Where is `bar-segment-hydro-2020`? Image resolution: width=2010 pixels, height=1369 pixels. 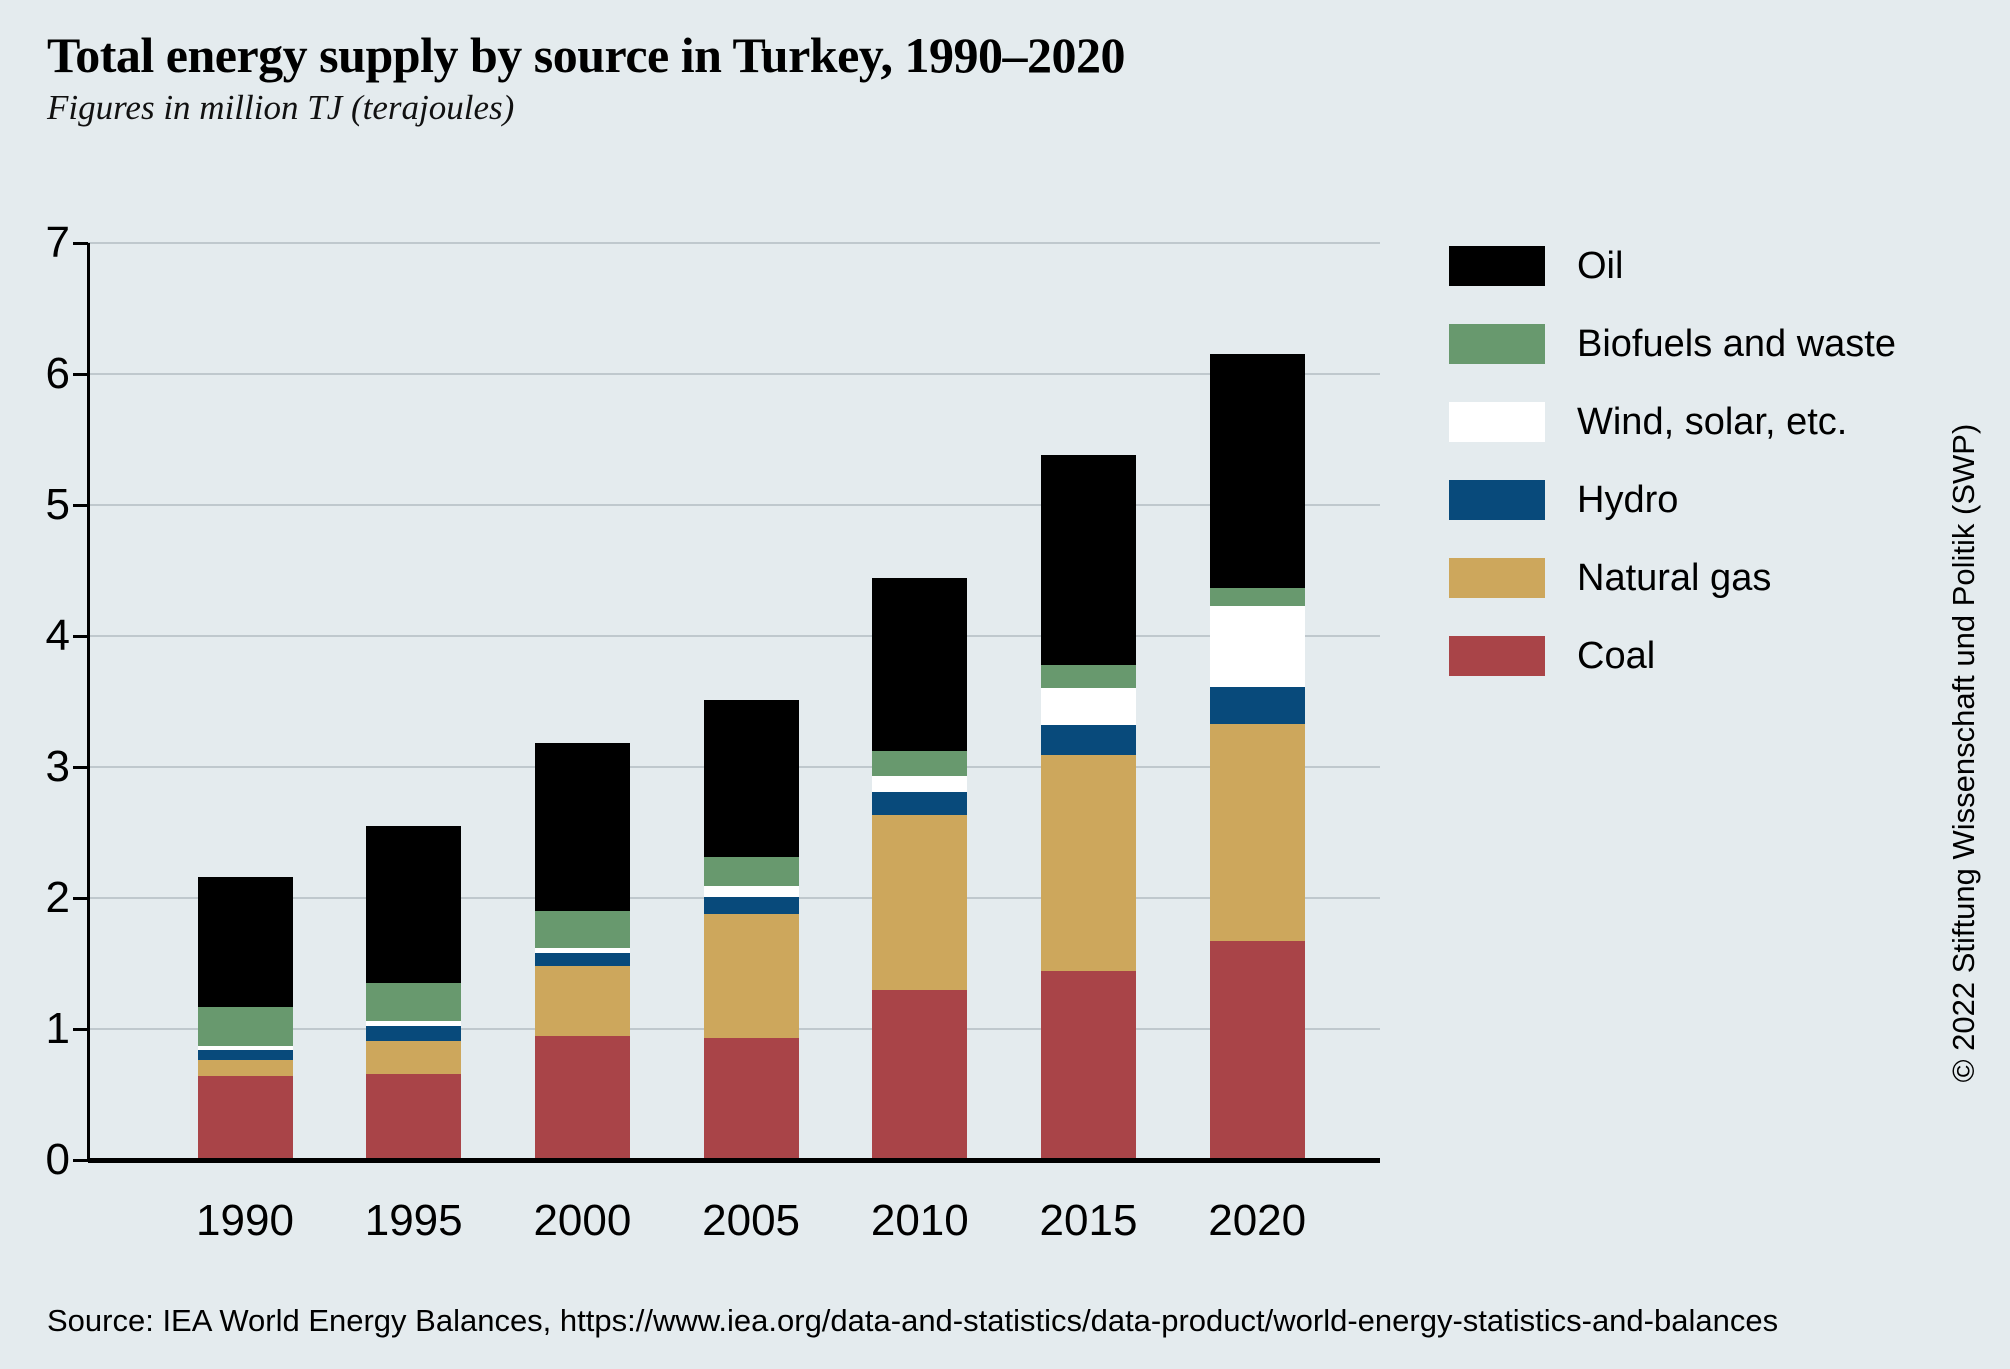 bar-segment-hydro-2020 is located at coordinates (1257, 705).